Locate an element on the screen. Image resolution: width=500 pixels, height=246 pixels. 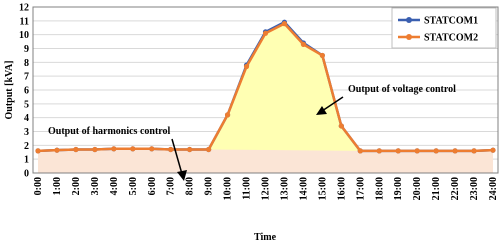
y-tick-label: 9 is located at coordinates (26, 49).